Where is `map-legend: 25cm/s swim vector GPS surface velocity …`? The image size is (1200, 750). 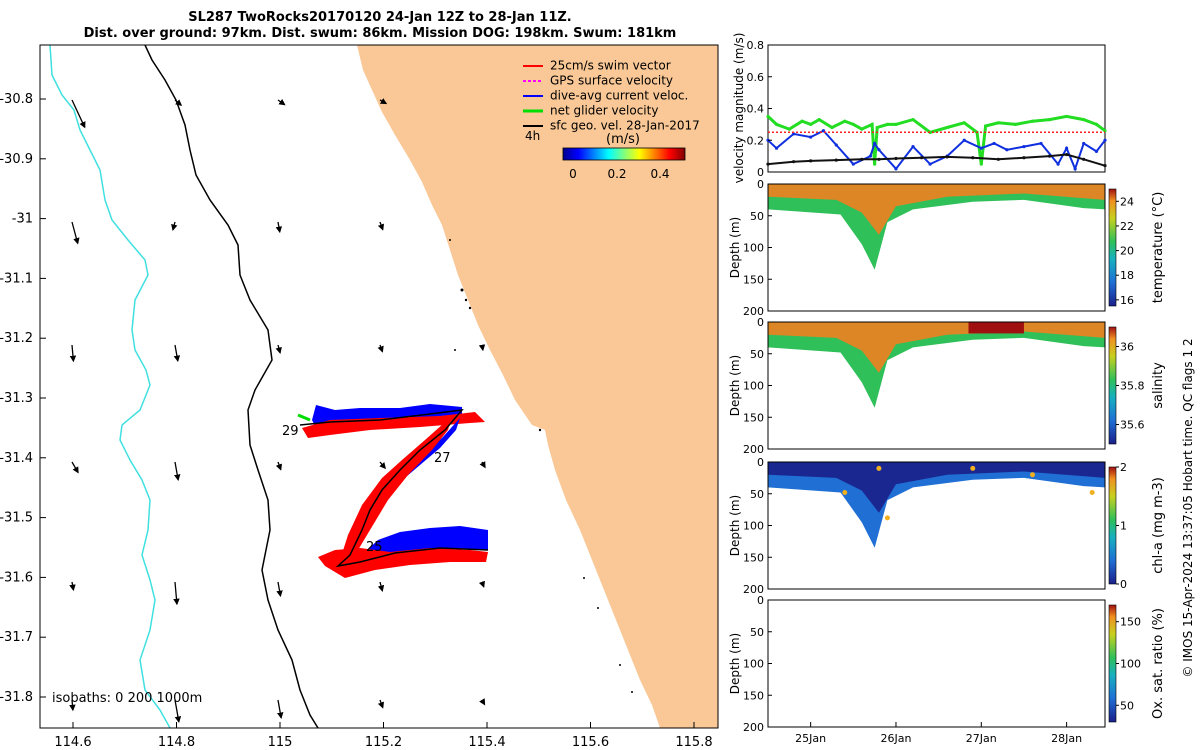 map-legend: 25cm/s swim vector GPS surface velocity … is located at coordinates (611, 120).